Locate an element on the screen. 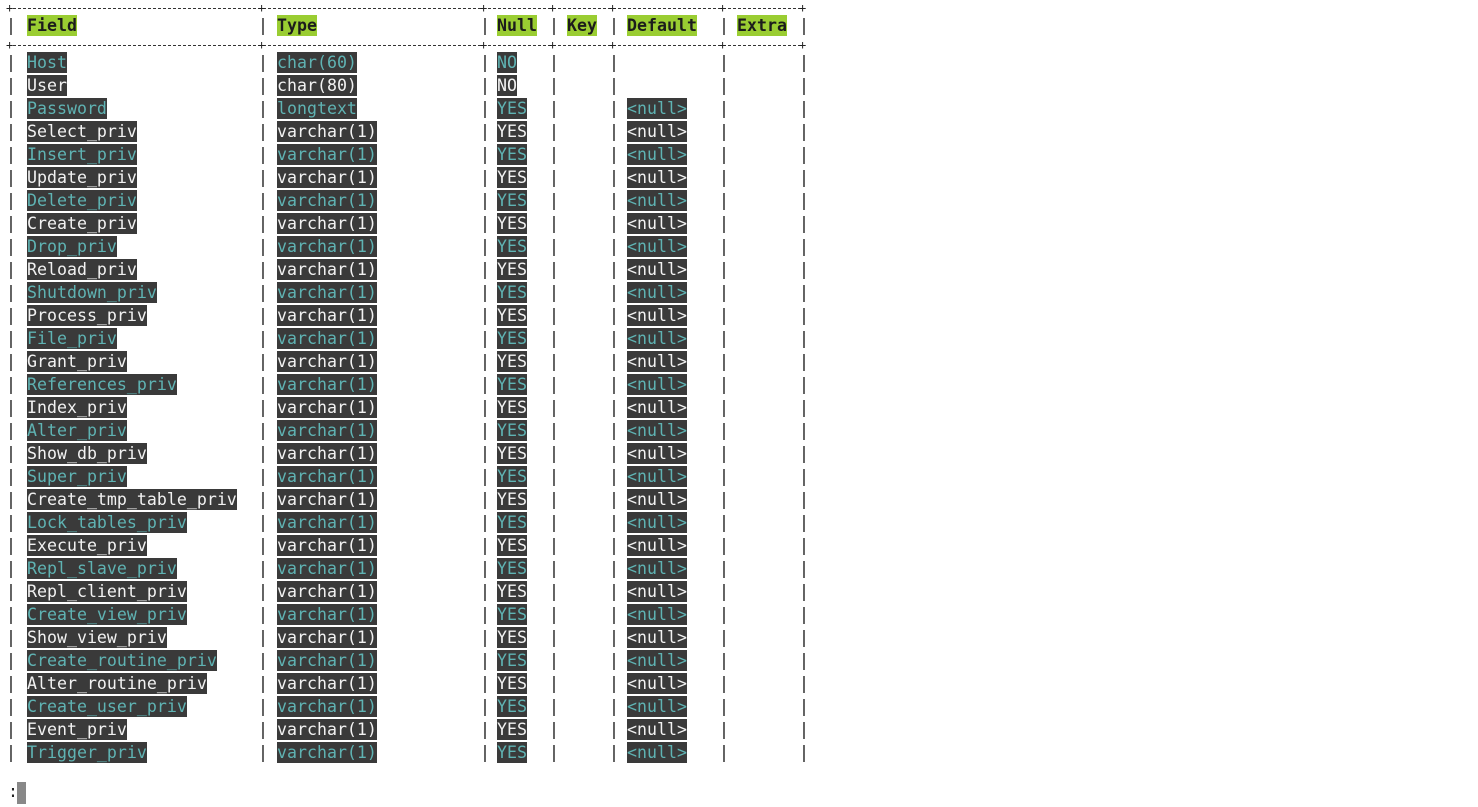 Image resolution: width=1478 pixels, height=807 pixels. cell-field: Create_view_priv is located at coordinates (107, 614).